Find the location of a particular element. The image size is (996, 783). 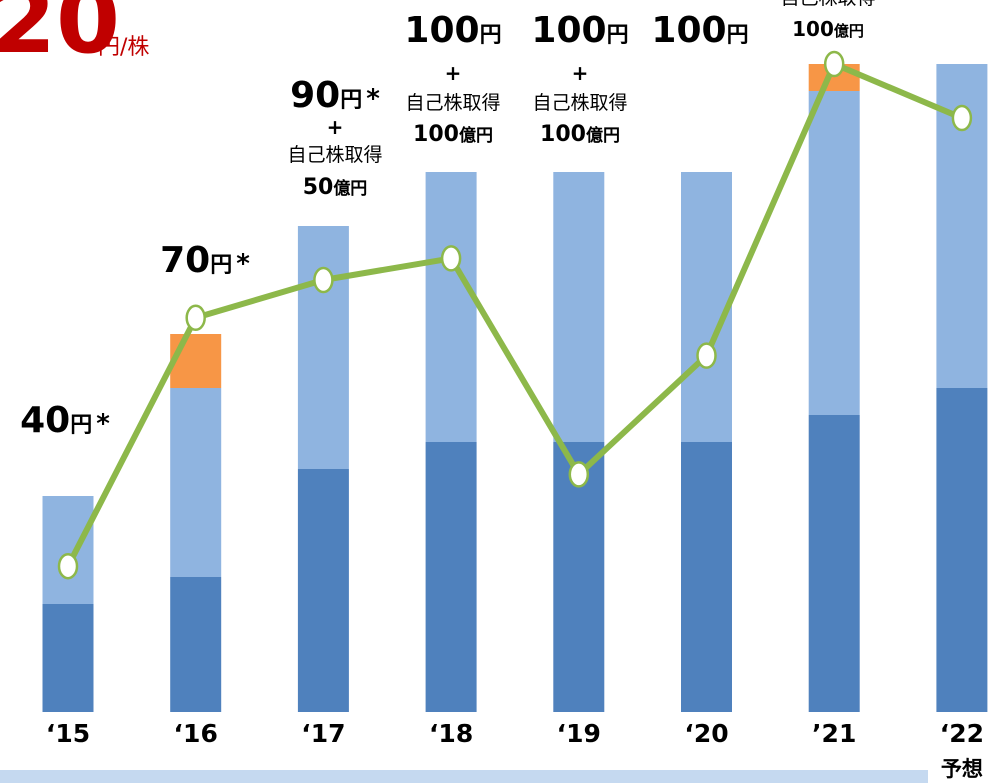

x-tick-label: ‘17 is located at coordinates (323, 733).